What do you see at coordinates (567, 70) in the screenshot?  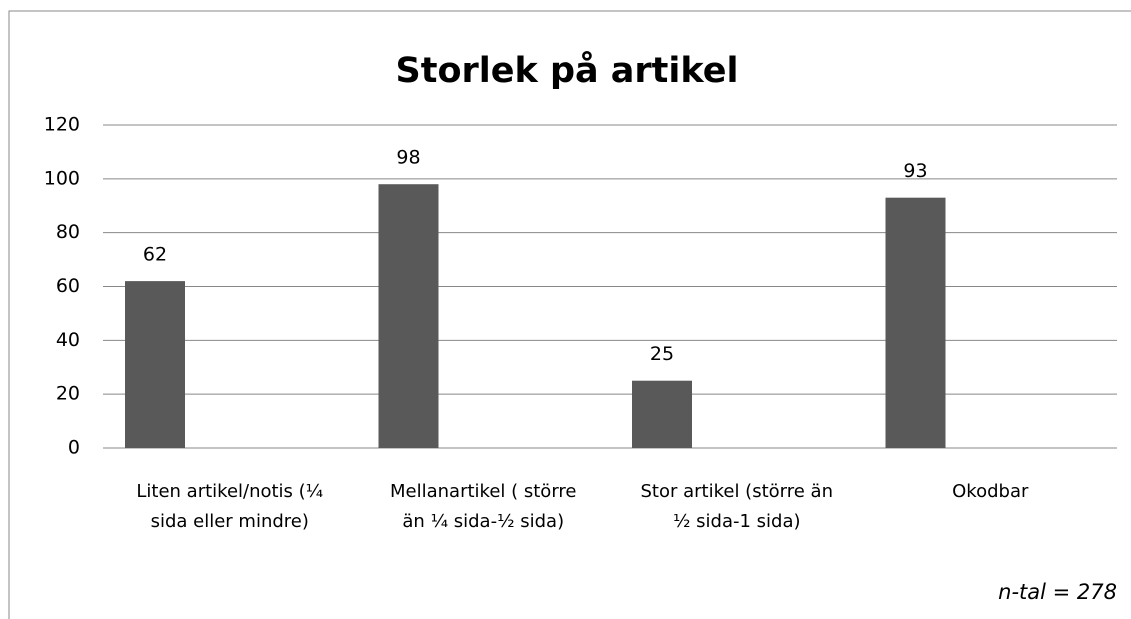 I see `chart-title: Storlek på artikel` at bounding box center [567, 70].